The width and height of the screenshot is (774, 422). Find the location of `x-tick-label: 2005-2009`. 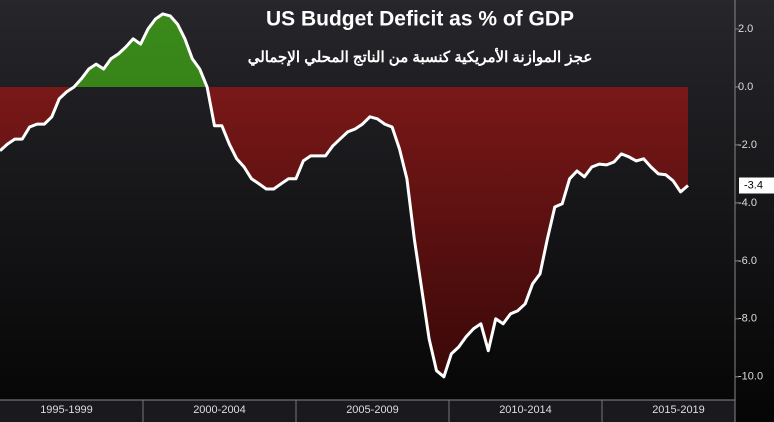

x-tick-label: 2005-2009 is located at coordinates (372, 410).